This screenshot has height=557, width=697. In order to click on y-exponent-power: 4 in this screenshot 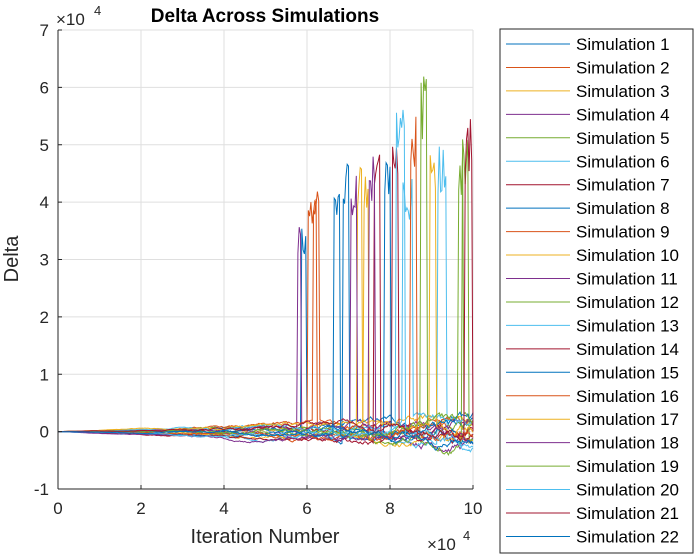, I will do `click(97, 10)`.